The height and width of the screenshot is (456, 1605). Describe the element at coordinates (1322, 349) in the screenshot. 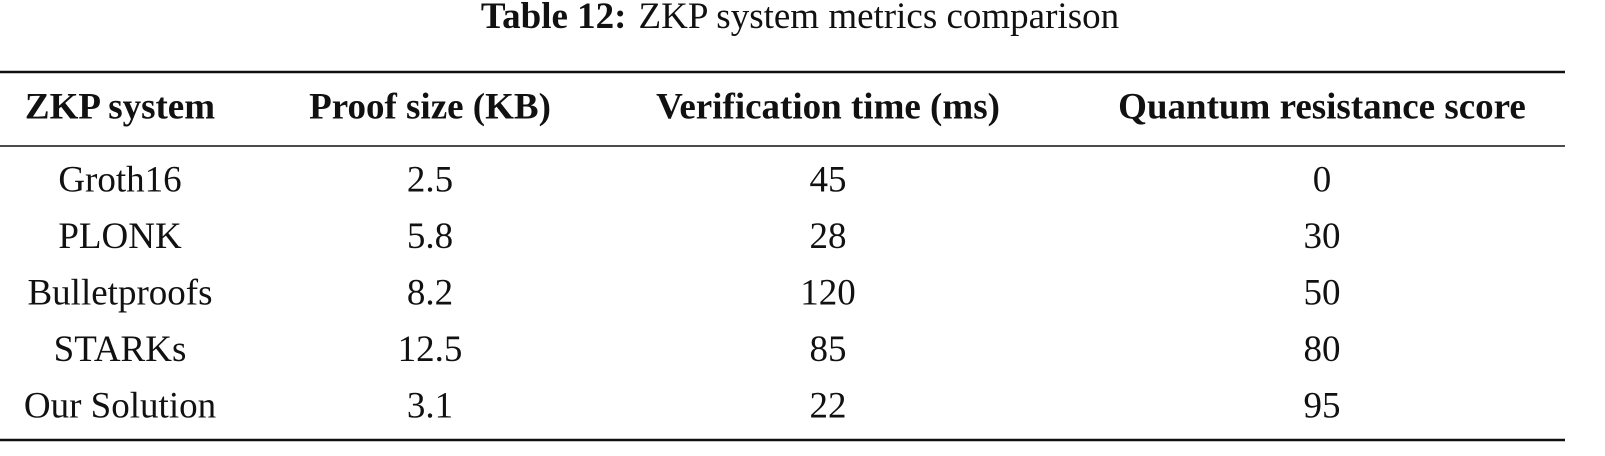

I see `table-cell: 80` at that location.